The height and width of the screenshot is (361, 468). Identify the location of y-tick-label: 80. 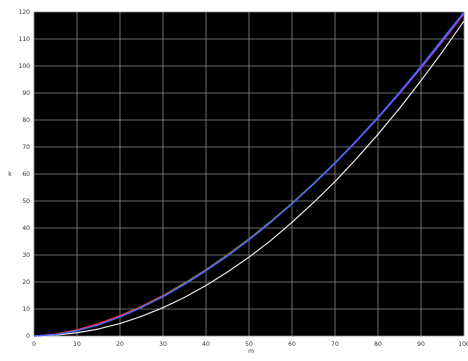
(26, 120).